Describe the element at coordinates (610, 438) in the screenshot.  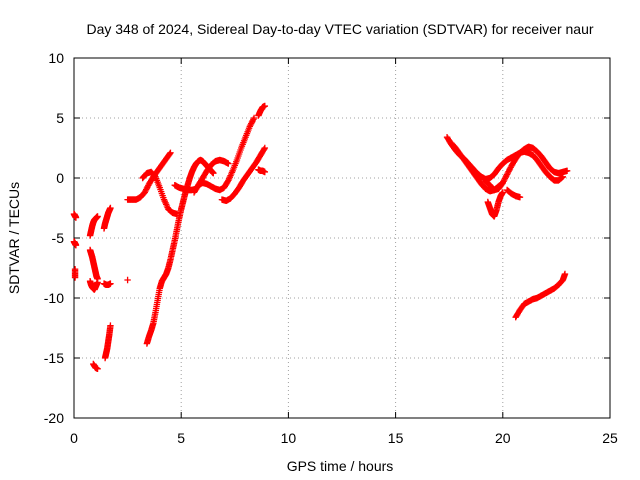
I see `x-tick-label: 25` at that location.